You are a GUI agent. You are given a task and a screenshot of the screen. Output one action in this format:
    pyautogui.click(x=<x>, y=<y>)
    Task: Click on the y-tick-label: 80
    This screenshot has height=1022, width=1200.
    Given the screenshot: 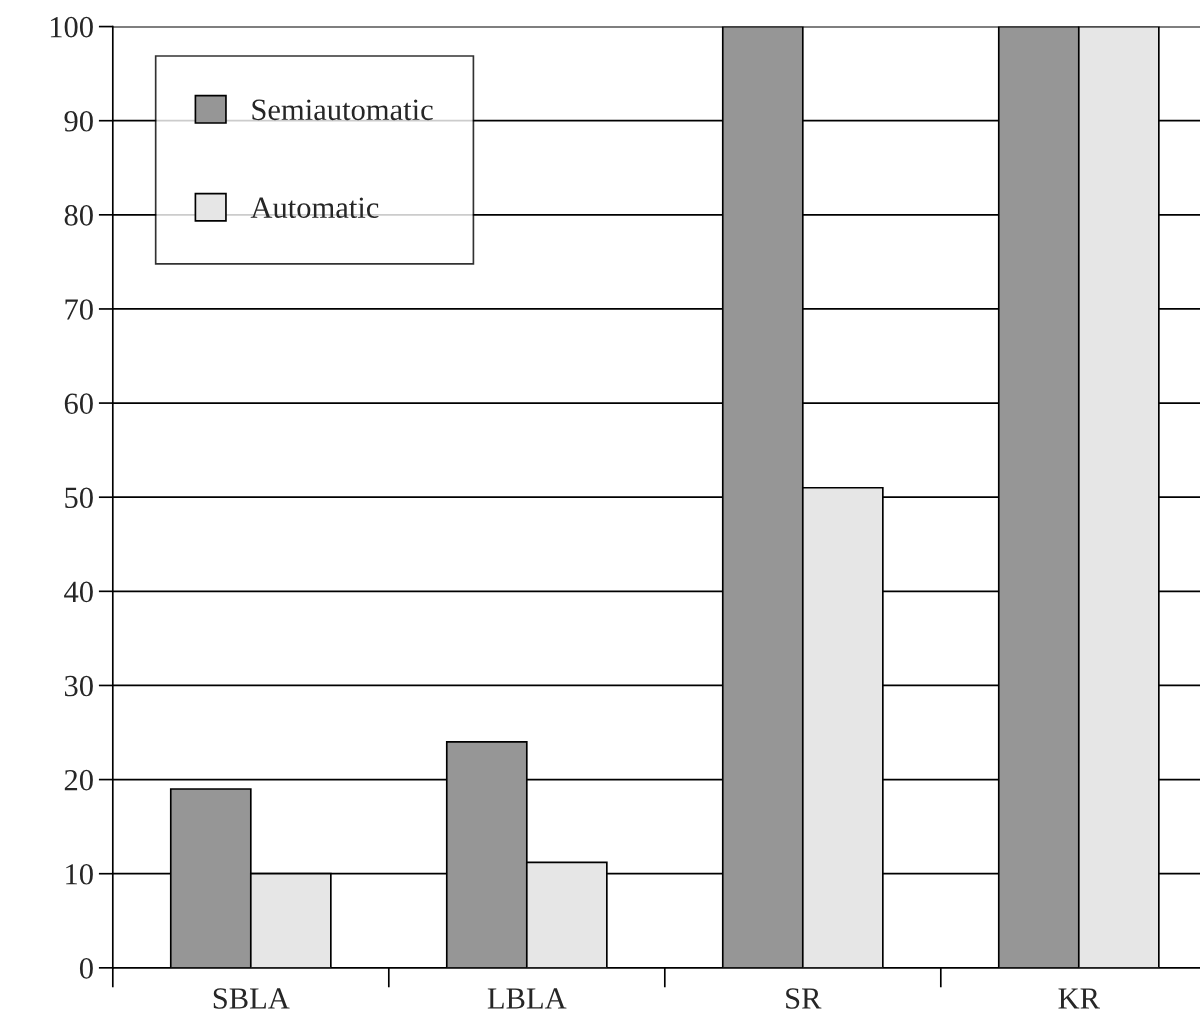 What is the action you would take?
    pyautogui.click(x=78, y=215)
    